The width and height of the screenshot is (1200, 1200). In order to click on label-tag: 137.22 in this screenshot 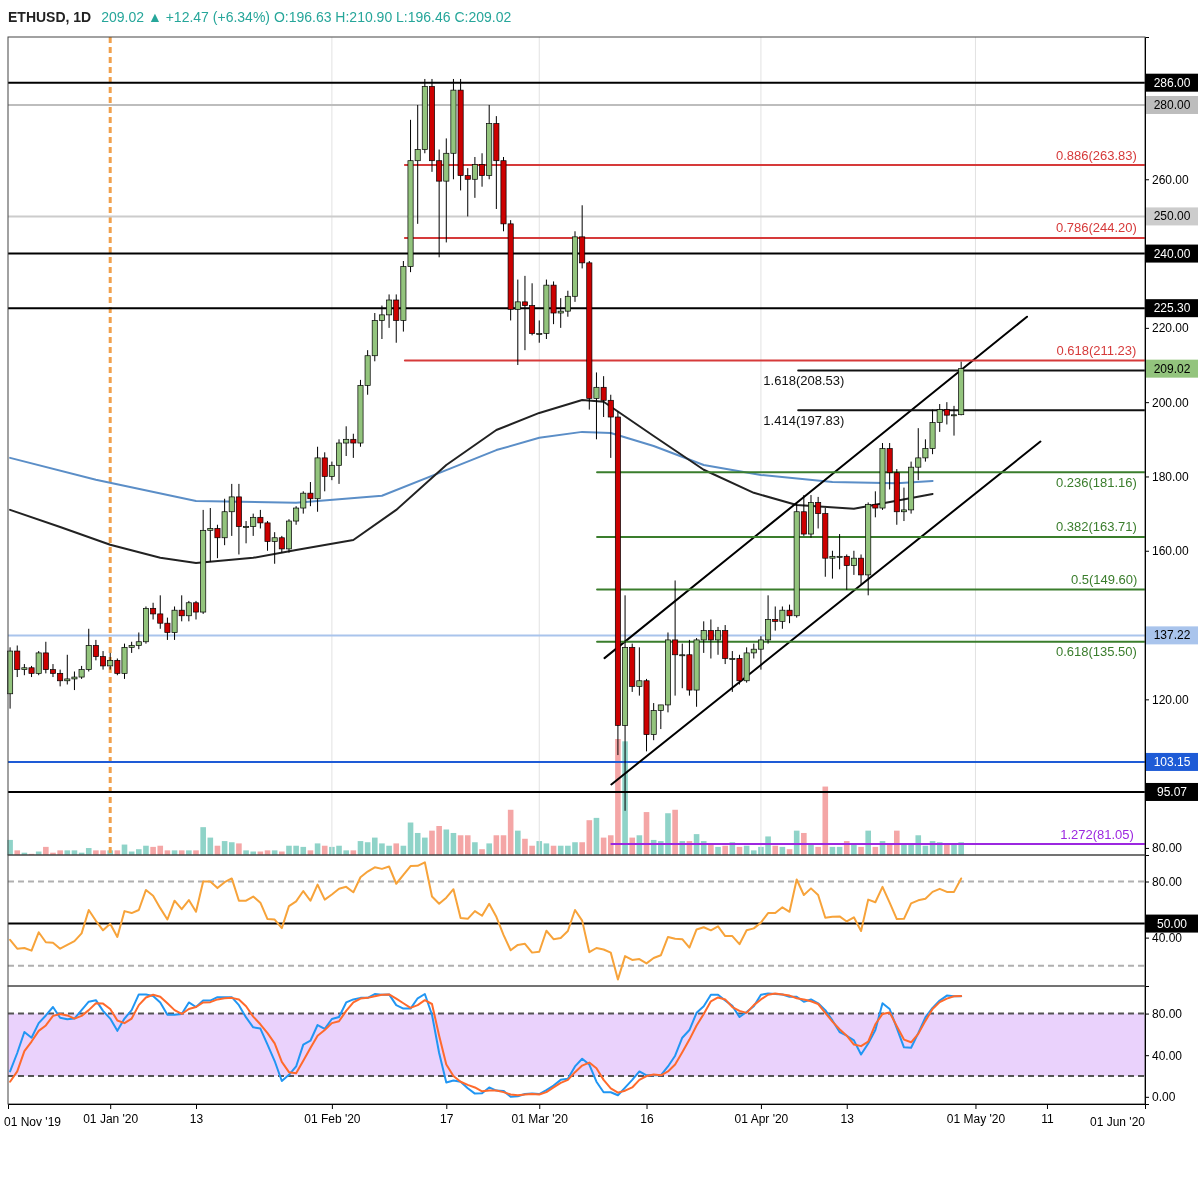, I will do `click(1172, 635)`.